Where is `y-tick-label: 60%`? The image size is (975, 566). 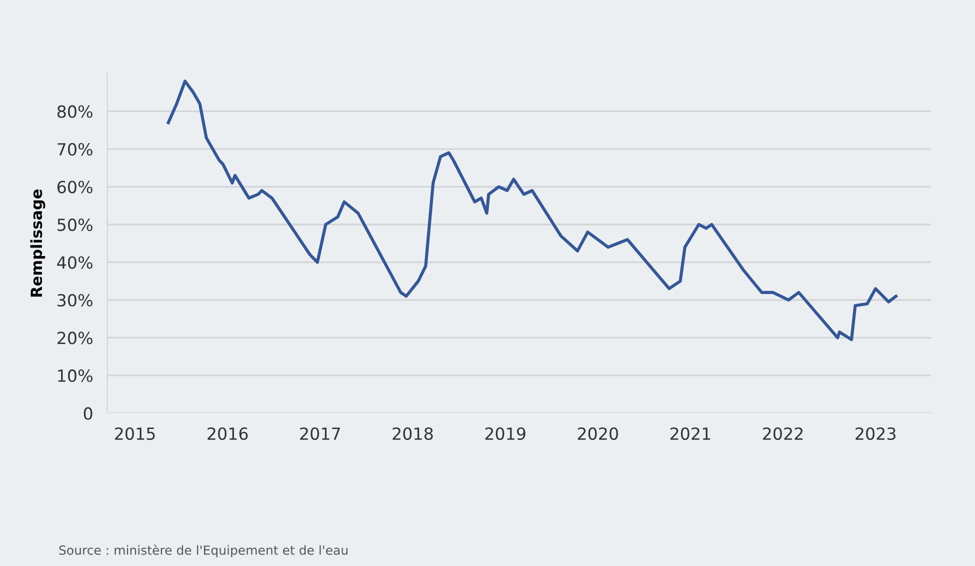 y-tick-label: 60% is located at coordinates (74, 187).